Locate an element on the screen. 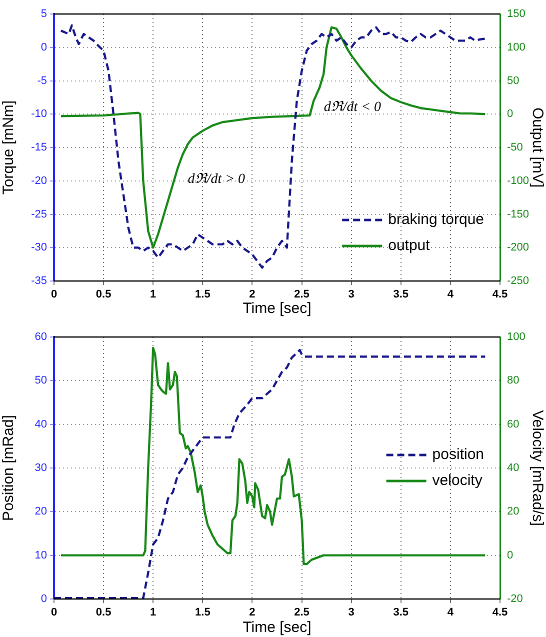 The image size is (546, 637). y2-tick-label: 20 is located at coordinates (513, 512).